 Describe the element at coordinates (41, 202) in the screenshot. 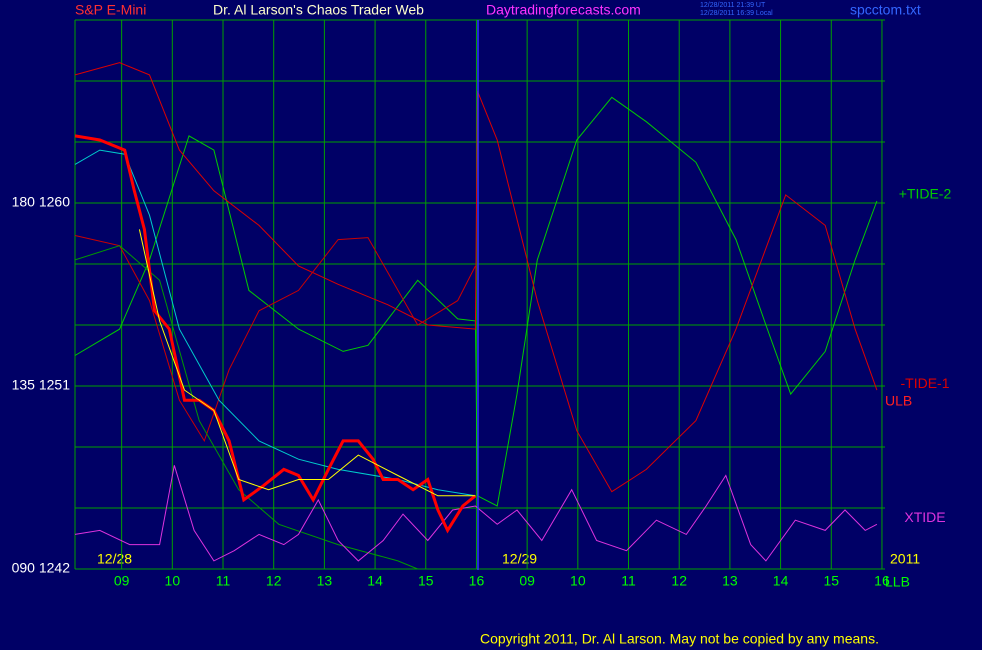

I see `y-tick-label: 180 1260` at that location.